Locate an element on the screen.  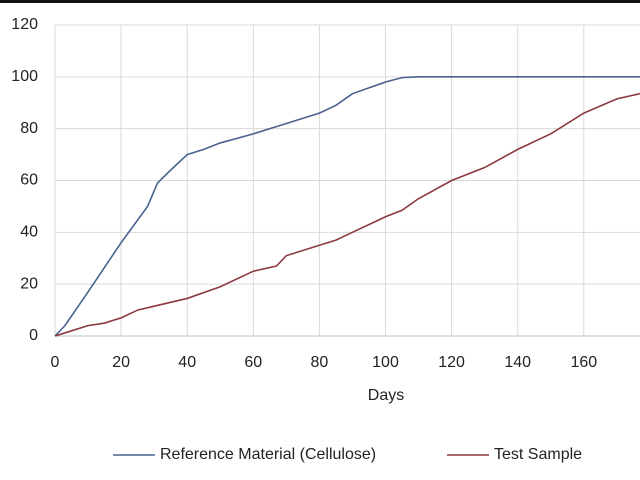
x-axis-label: Days is located at coordinates (386, 395).